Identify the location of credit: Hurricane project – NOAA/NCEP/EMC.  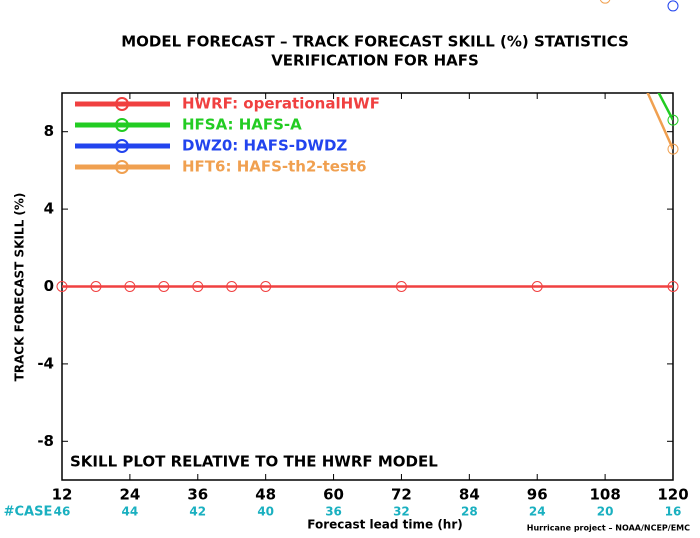
(608, 528).